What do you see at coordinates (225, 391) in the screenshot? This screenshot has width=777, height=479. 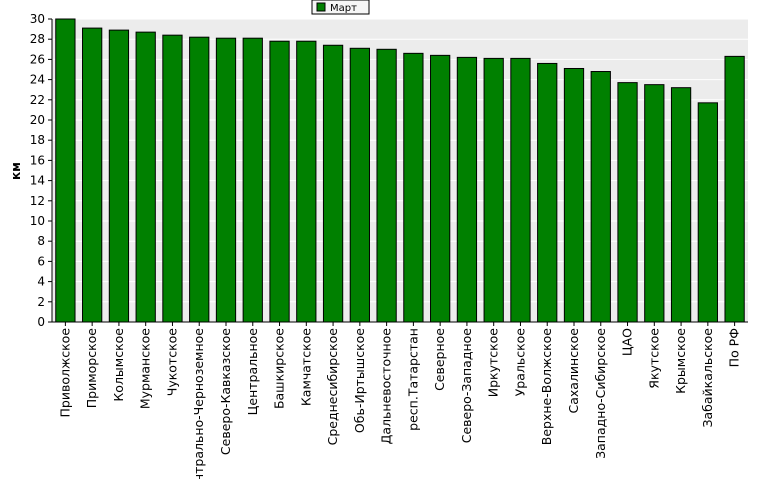 I see `x-tick-label: Северо-Кавказское` at bounding box center [225, 391].